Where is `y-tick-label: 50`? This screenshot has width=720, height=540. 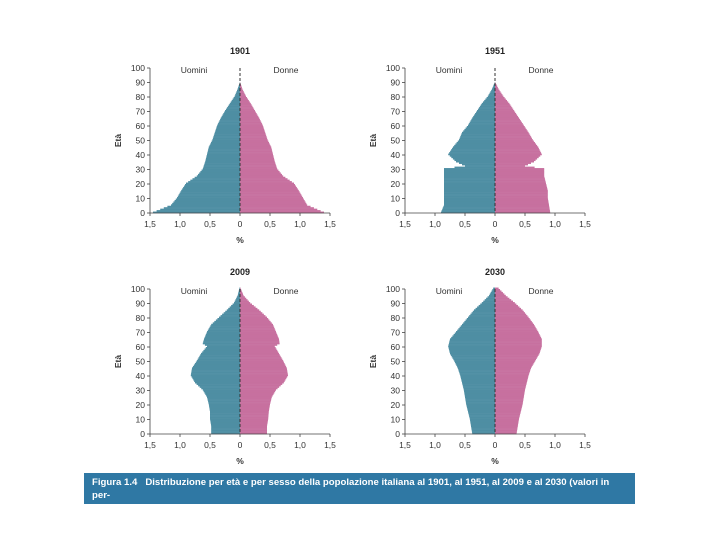 y-tick-label: 50 is located at coordinates (396, 141).